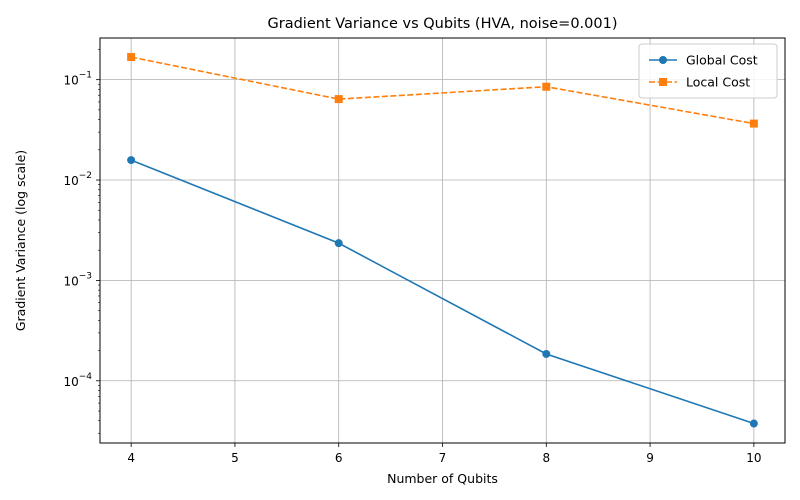 This screenshot has width=800, height=500. I want to click on y-tick-label: 10⁻¹, so click(77, 79).